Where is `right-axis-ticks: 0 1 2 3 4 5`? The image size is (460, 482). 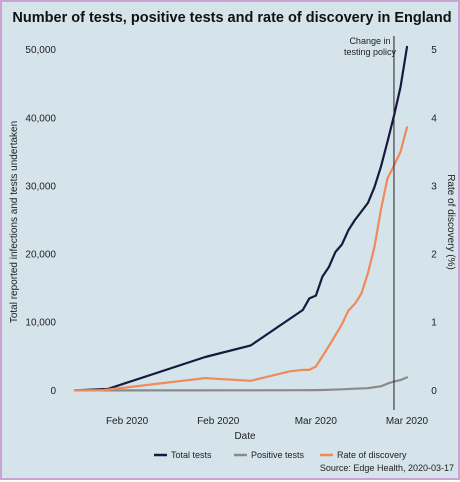 right-axis-ticks: 0 1 2 3 4 5 is located at coordinates (434, 221).